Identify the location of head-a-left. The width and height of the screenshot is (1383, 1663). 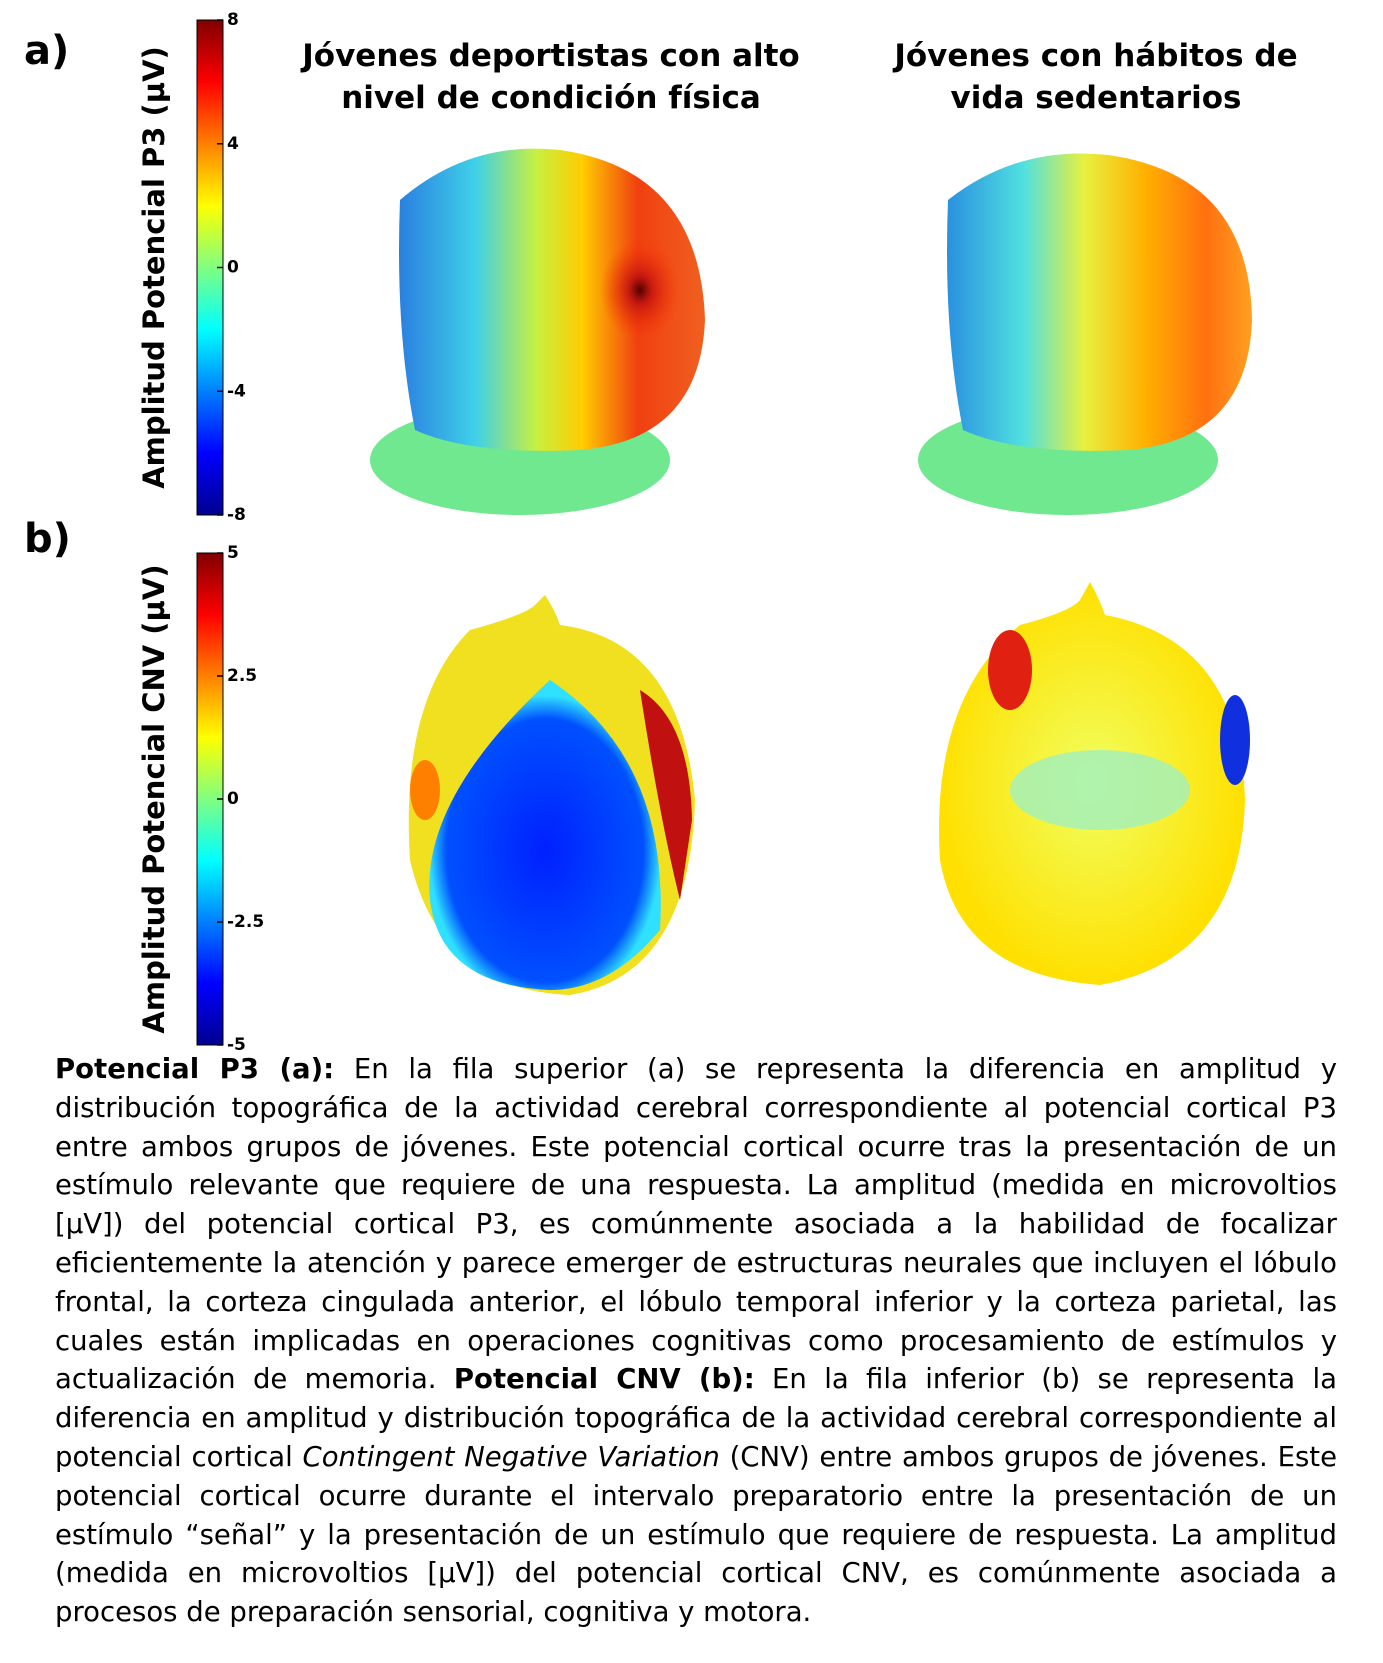
(537, 331).